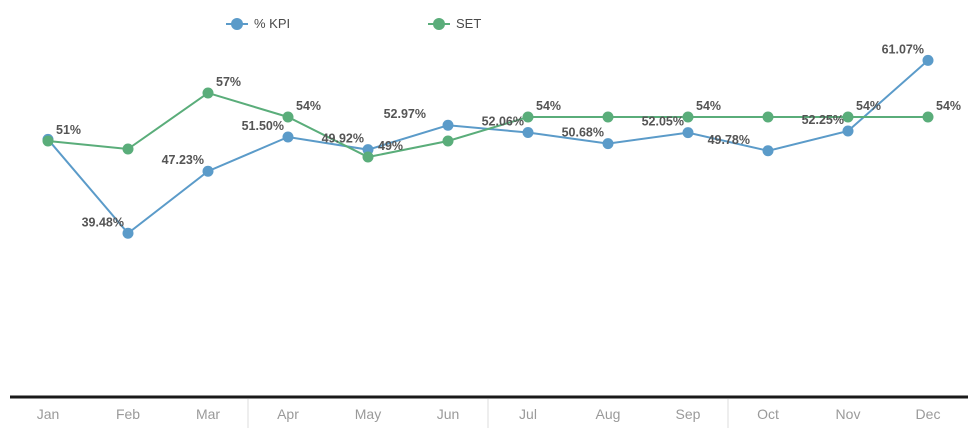 The width and height of the screenshot is (976, 428). Describe the element at coordinates (688, 414) in the screenshot. I see `x-tick-label: Sep` at that location.